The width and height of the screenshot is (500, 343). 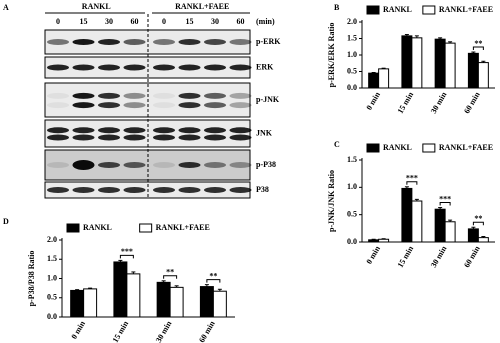 I want to click on panel-label: C, so click(x=337, y=144).